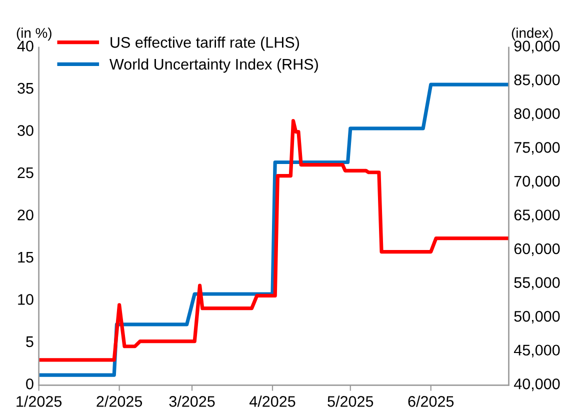 The image size is (571, 412). What do you see at coordinates (39, 401) in the screenshot?
I see `x-tick-label: 1/2025` at bounding box center [39, 401].